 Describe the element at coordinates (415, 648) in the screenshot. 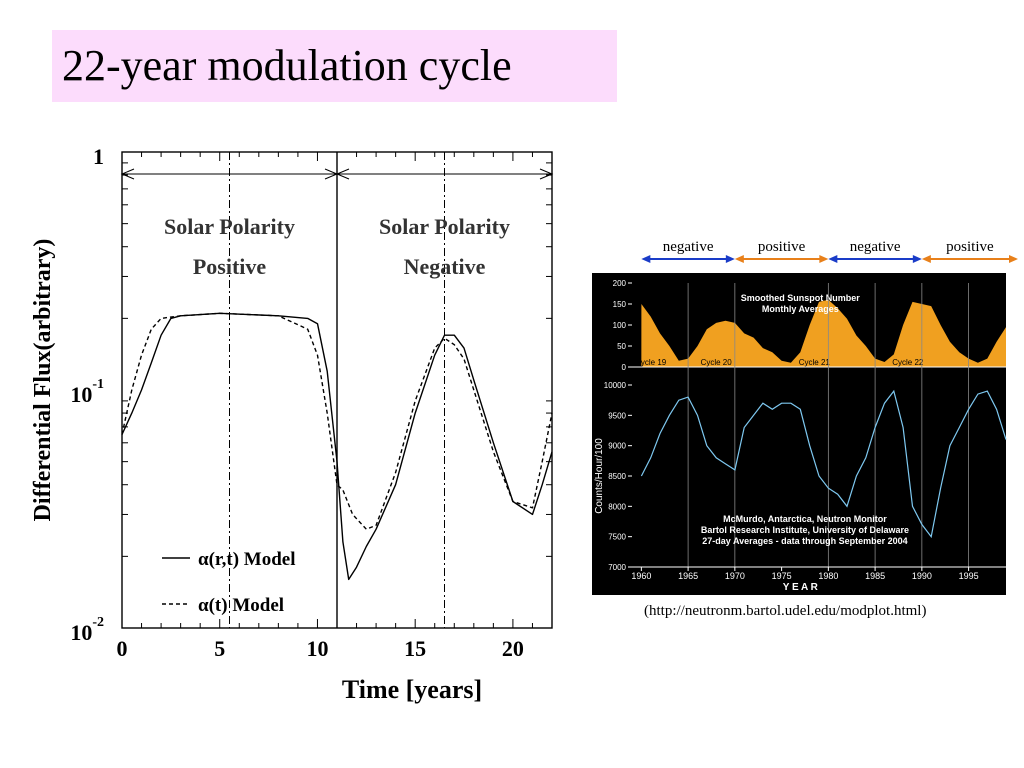

I see `x-tick-label: 15` at that location.